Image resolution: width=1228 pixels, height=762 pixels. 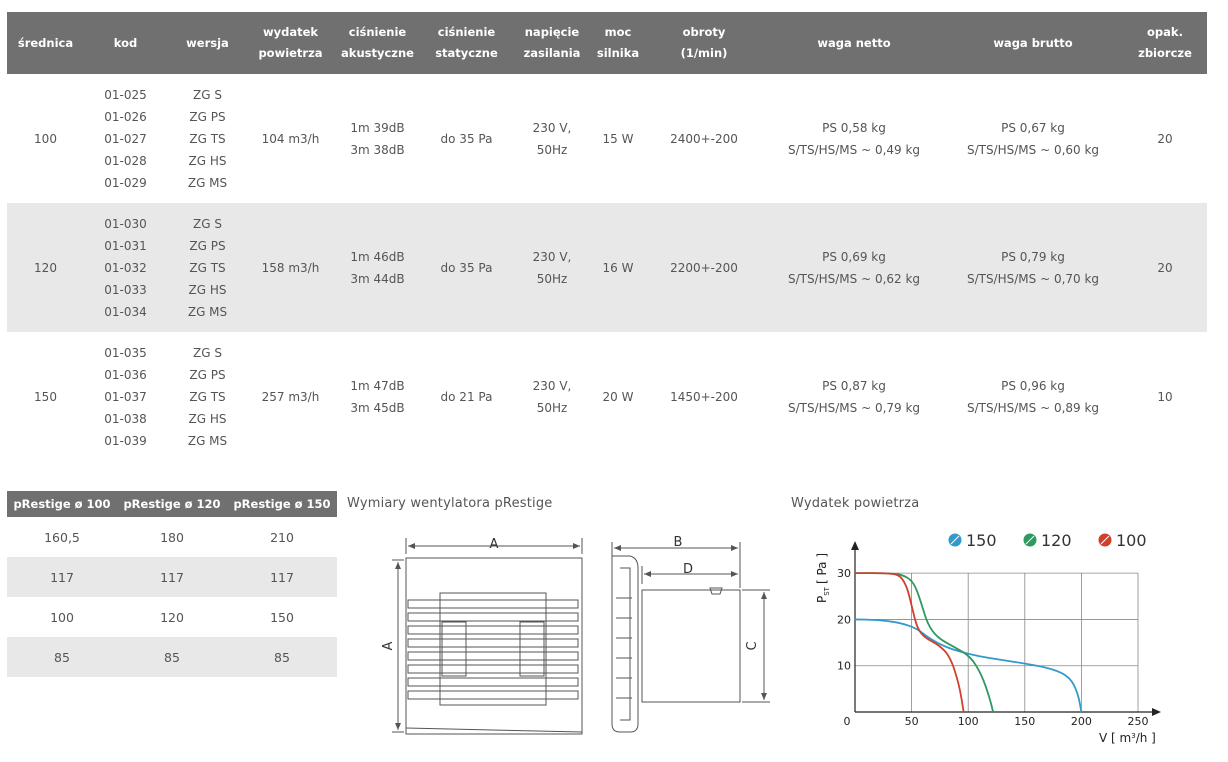 What do you see at coordinates (45, 138) in the screenshot?
I see `cell-diameter: 100` at bounding box center [45, 138].